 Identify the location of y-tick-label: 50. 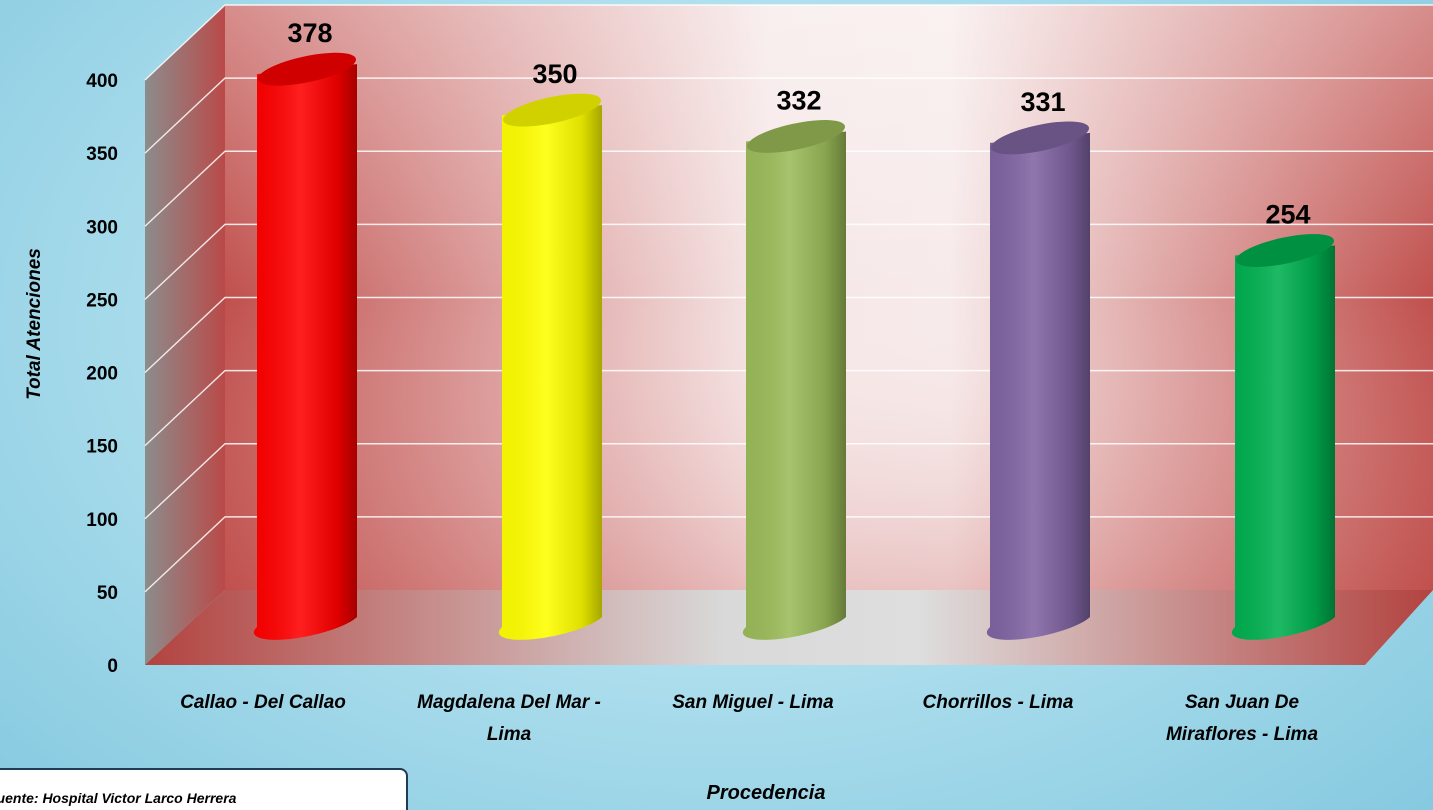
(107, 593).